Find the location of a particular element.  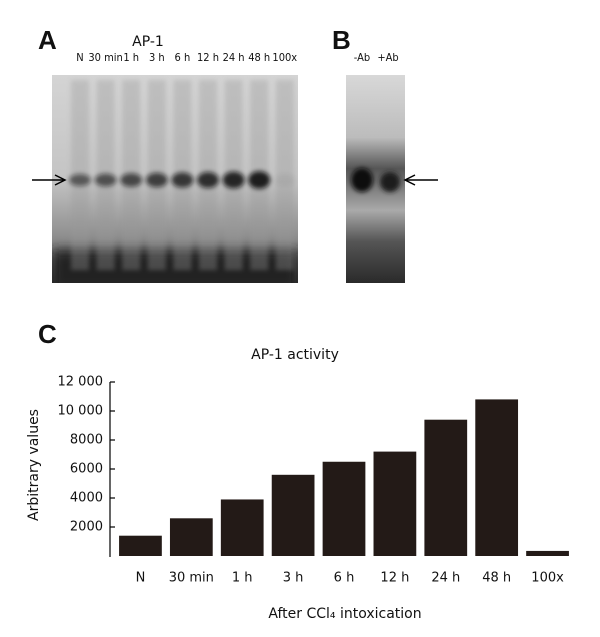

panel-letter: B is located at coordinates (341, 40).